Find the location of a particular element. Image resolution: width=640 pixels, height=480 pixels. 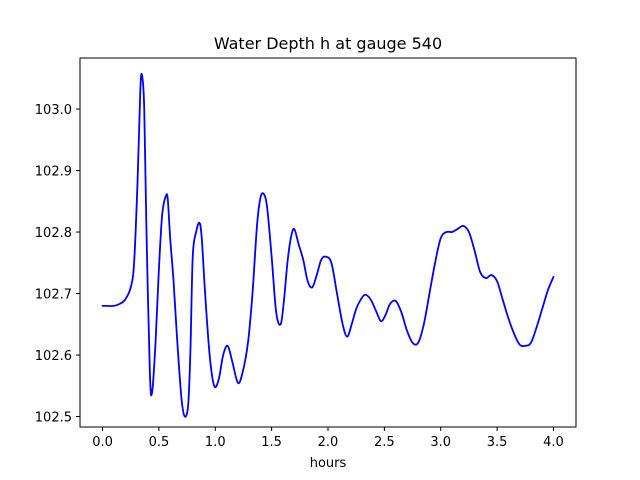

y-tick-label: 102.8 is located at coordinates (53, 233).